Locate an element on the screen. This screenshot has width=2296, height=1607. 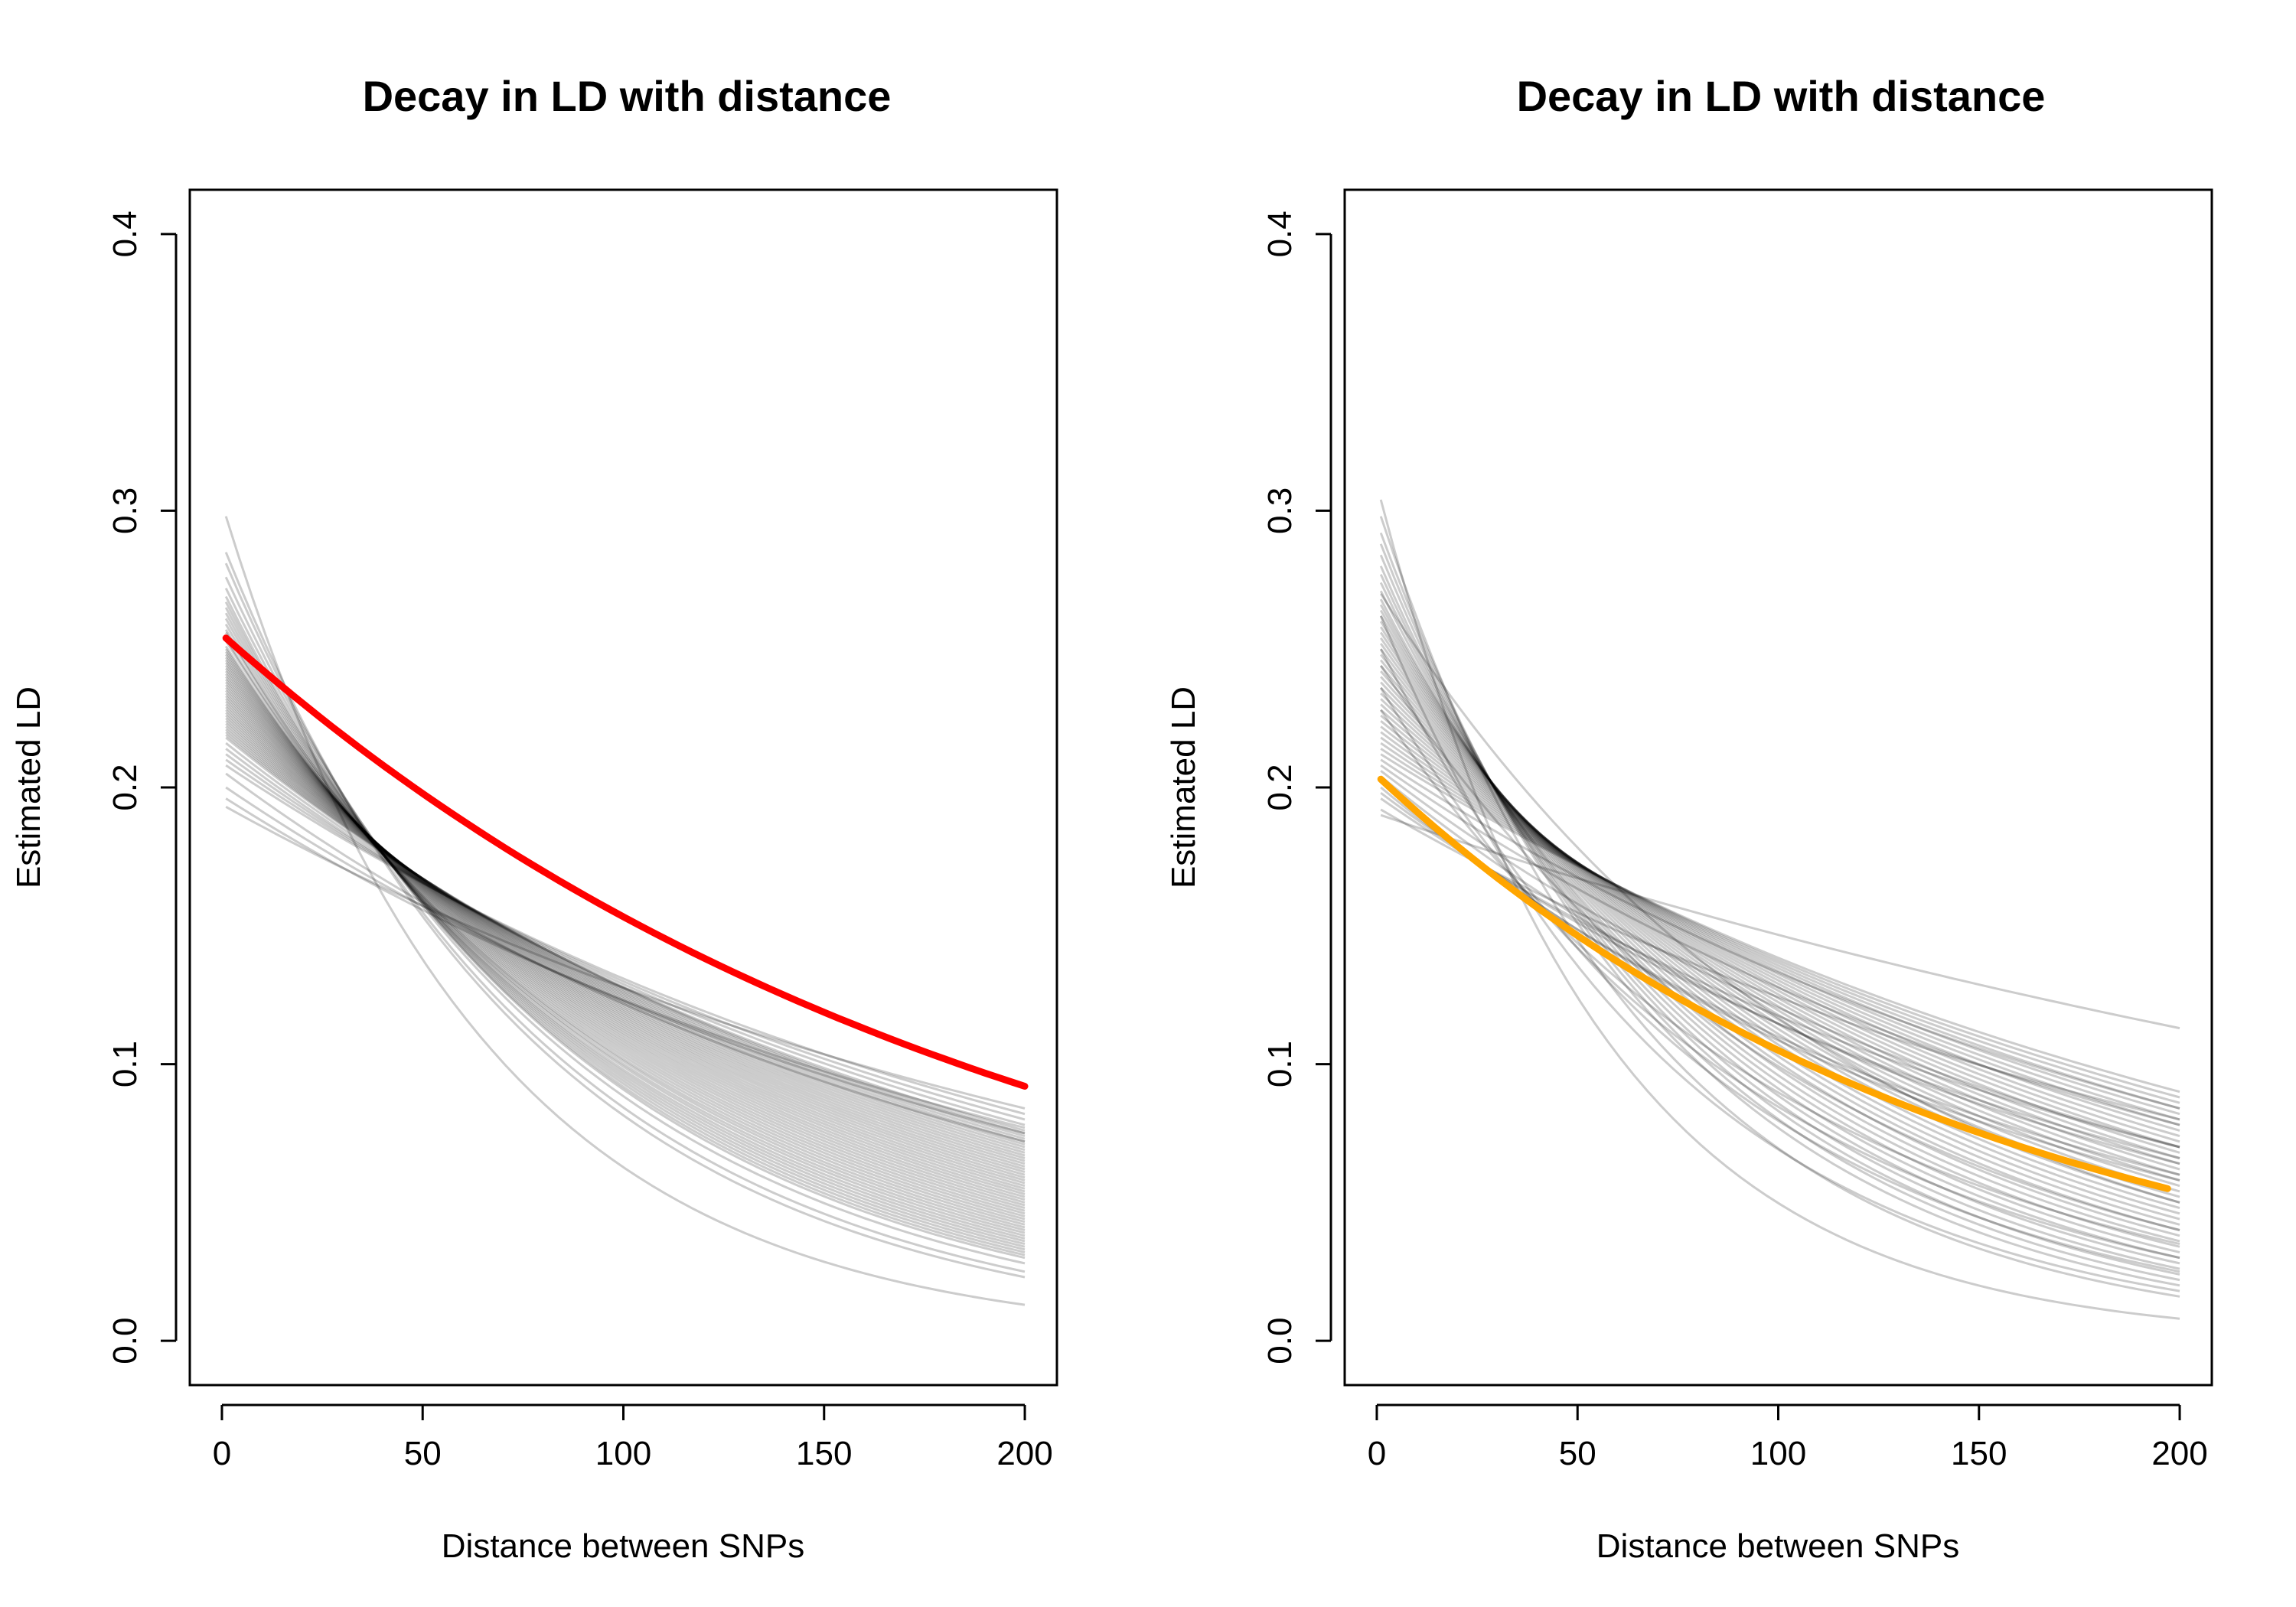
chart-title: Decay in LD with distance is located at coordinates (627, 96).